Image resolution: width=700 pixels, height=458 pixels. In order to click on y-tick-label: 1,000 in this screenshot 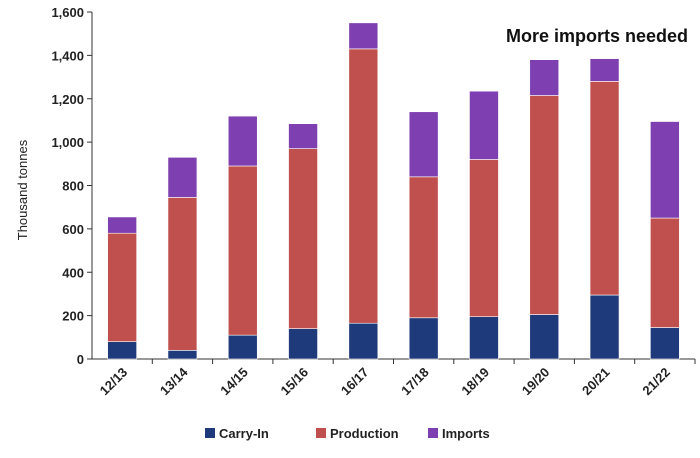, I will do `click(67, 142)`.